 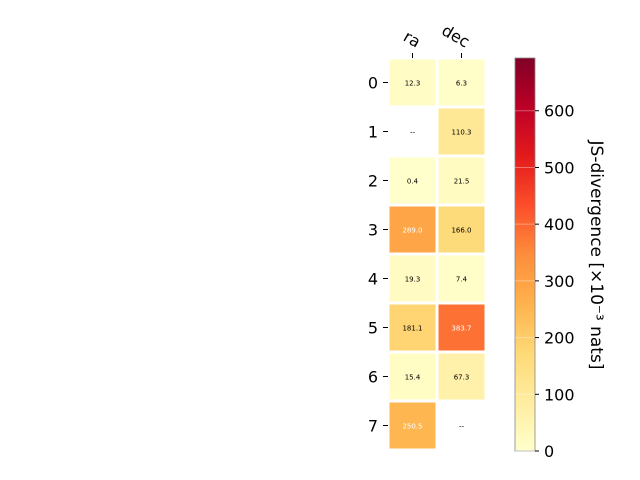 What do you see at coordinates (461, 231) in the screenshot?
I see `cell-label: 166.0` at bounding box center [461, 231].